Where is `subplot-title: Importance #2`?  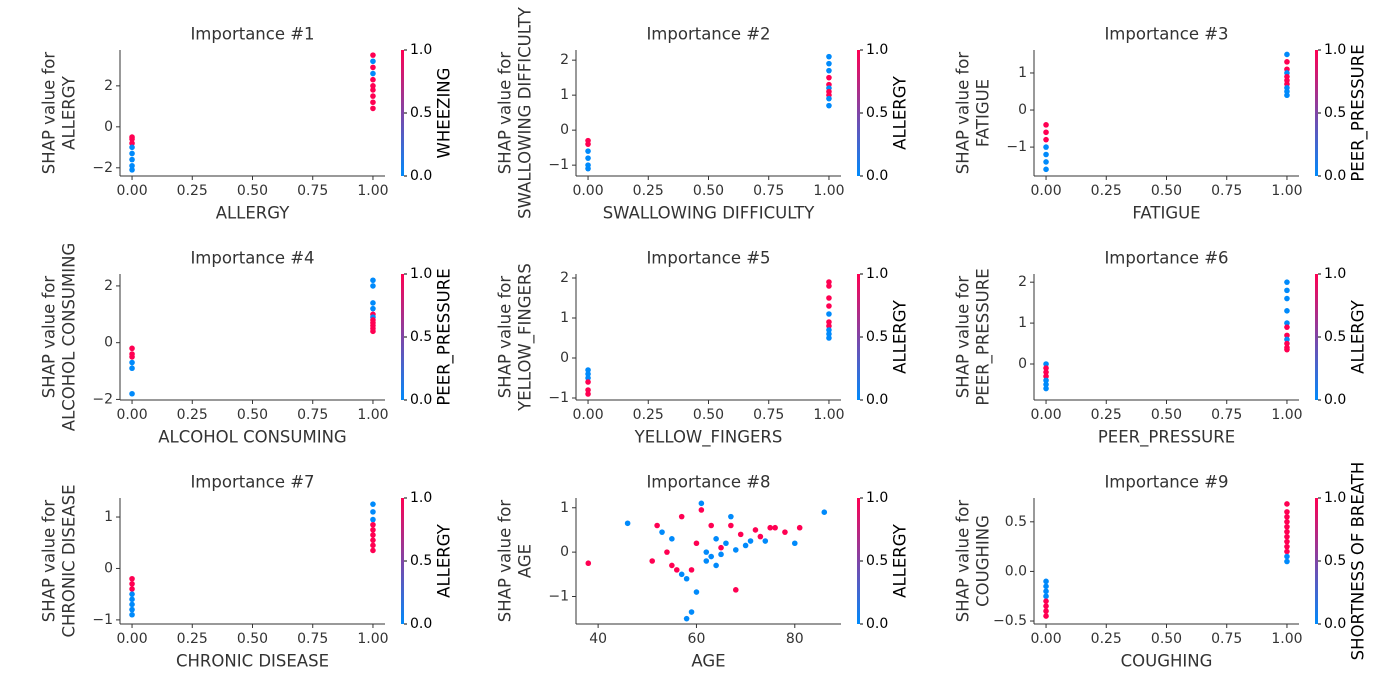 subplot-title: Importance #2 is located at coordinates (708, 34).